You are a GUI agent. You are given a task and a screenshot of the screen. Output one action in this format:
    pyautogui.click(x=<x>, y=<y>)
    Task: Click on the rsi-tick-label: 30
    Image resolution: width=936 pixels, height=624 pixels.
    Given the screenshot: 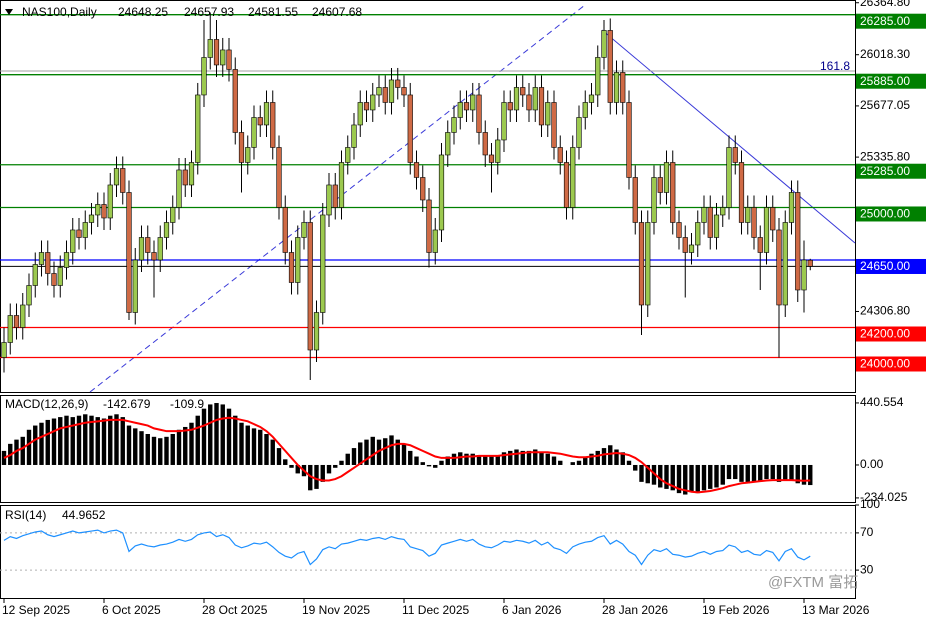 What is the action you would take?
    pyautogui.click(x=867, y=569)
    